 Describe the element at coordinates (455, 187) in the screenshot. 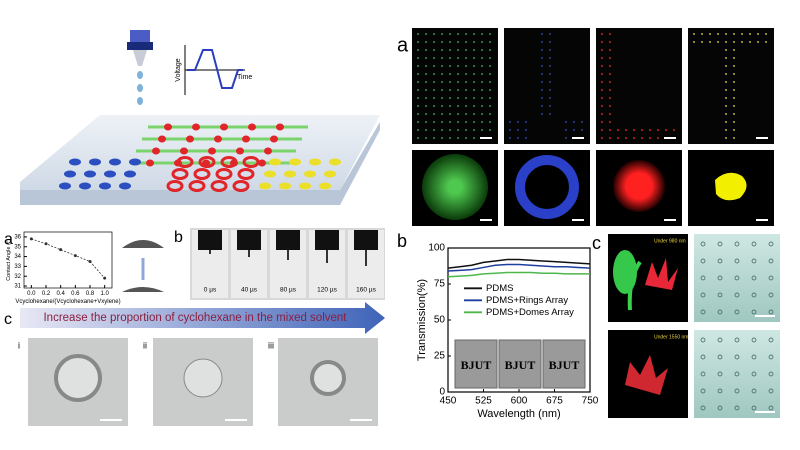

I see `green-dome` at that location.